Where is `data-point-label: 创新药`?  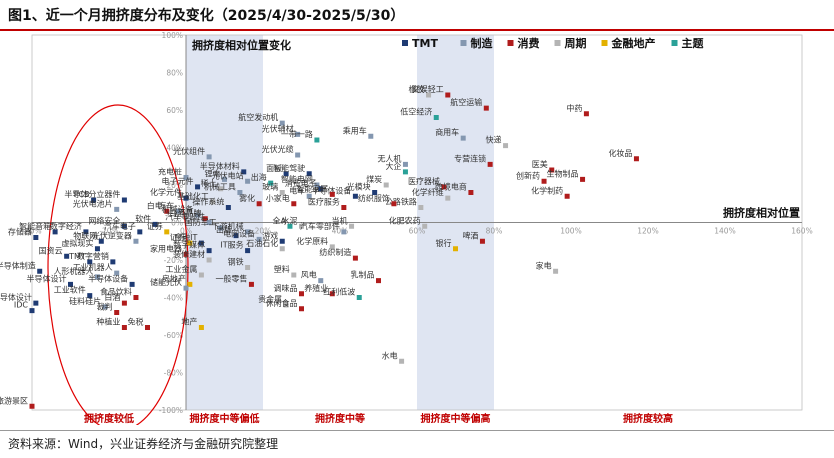
data-point-label: 创新药 is located at coordinates (528, 175).